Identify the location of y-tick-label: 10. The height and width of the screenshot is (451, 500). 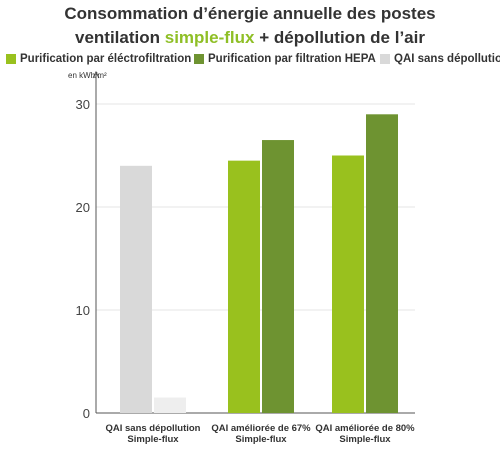
(83, 310).